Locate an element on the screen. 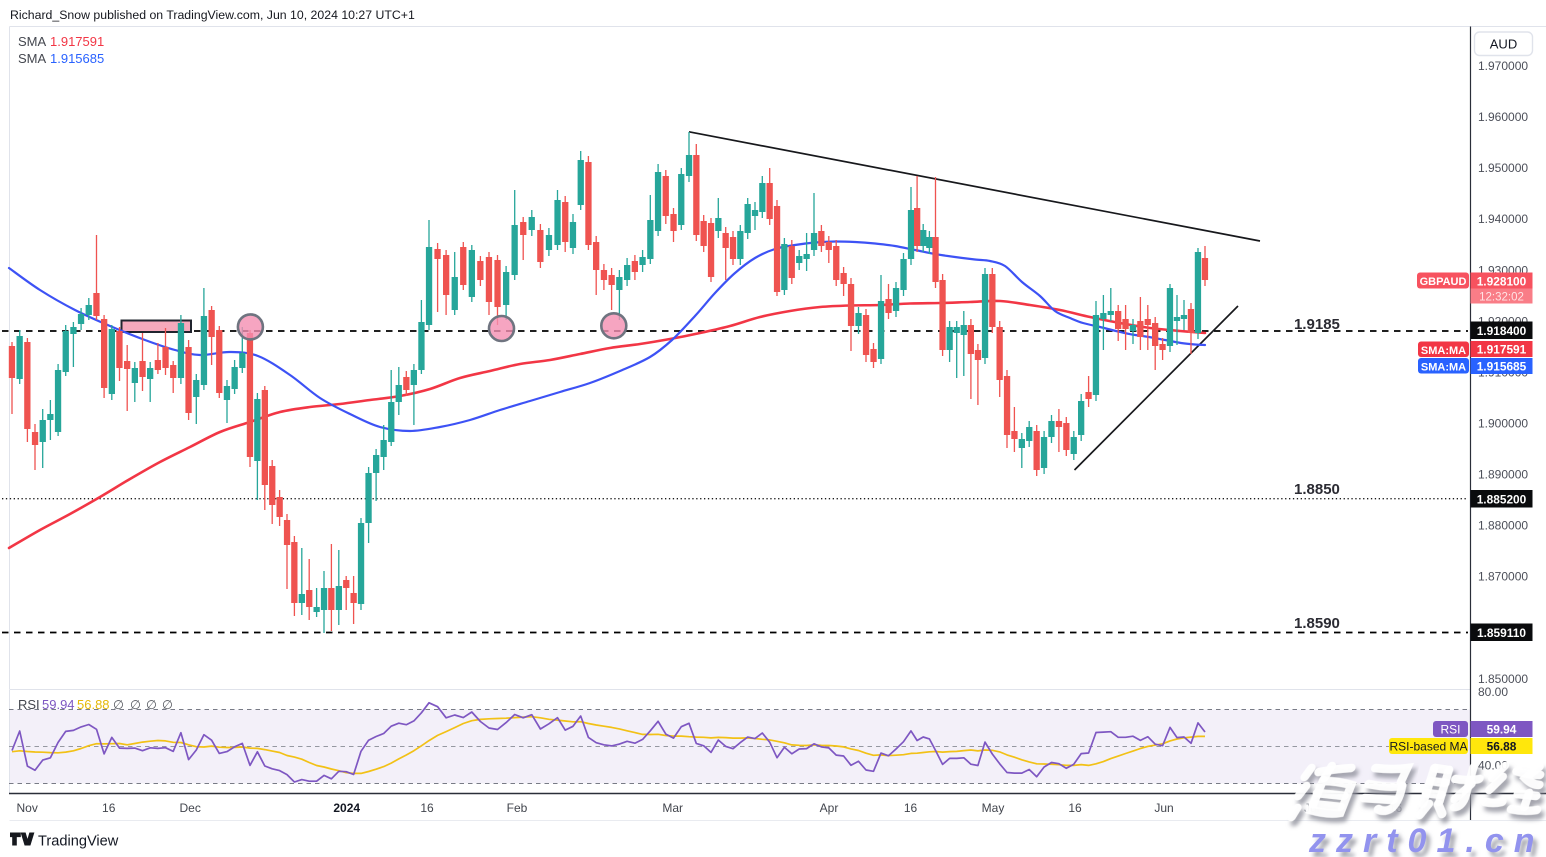  svg-text: 1.8590 is located at coordinates (1317, 623).